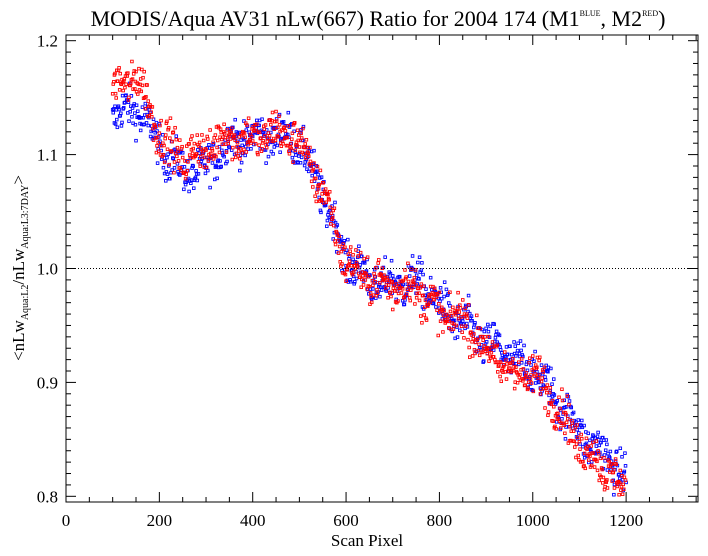 Image resolution: width=708 pixels, height=556 pixels. I want to click on x-tick-label: 600, so click(346, 520).